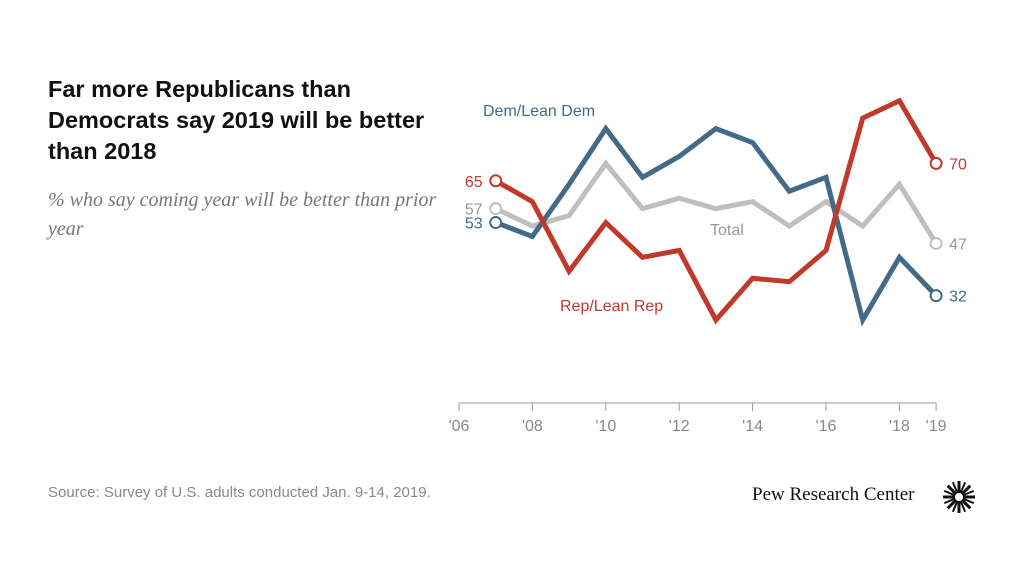  Describe the element at coordinates (752, 426) in the screenshot. I see `x-tick-label: '14` at that location.